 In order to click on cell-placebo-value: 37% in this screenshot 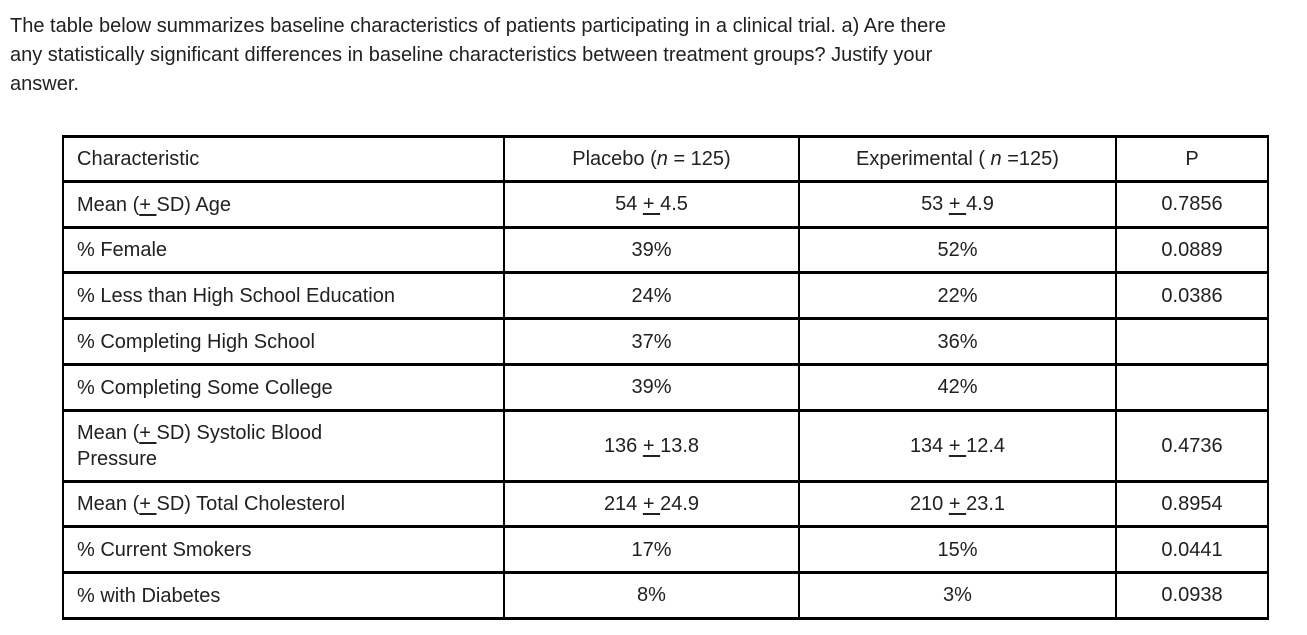, I will do `click(651, 341)`.